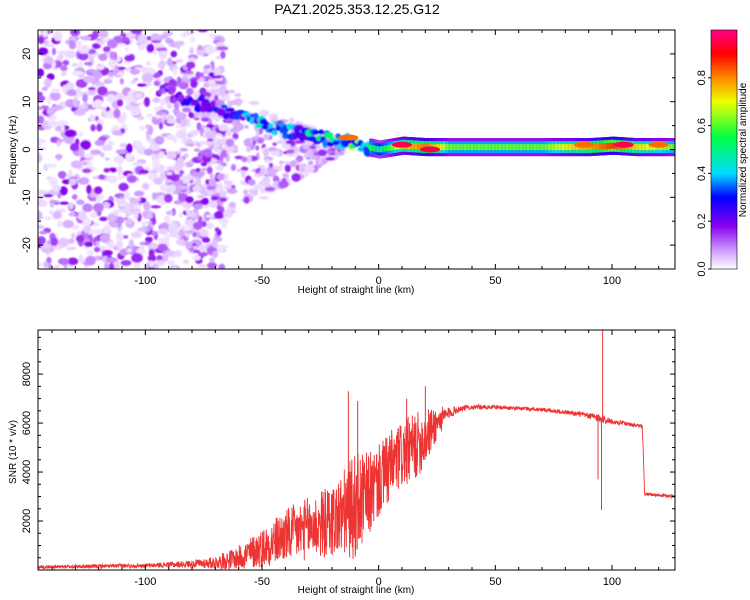 This screenshot has width=750, height=600. What do you see at coordinates (145, 582) in the screenshot?
I see `snr-xtick-label: -100` at bounding box center [145, 582].